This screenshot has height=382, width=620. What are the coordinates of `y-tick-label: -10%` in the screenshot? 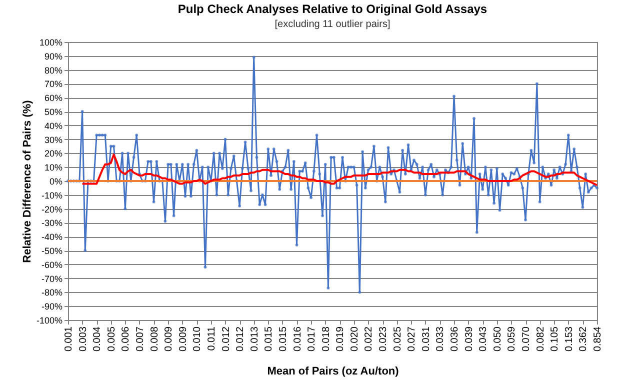 It's located at (51, 195).